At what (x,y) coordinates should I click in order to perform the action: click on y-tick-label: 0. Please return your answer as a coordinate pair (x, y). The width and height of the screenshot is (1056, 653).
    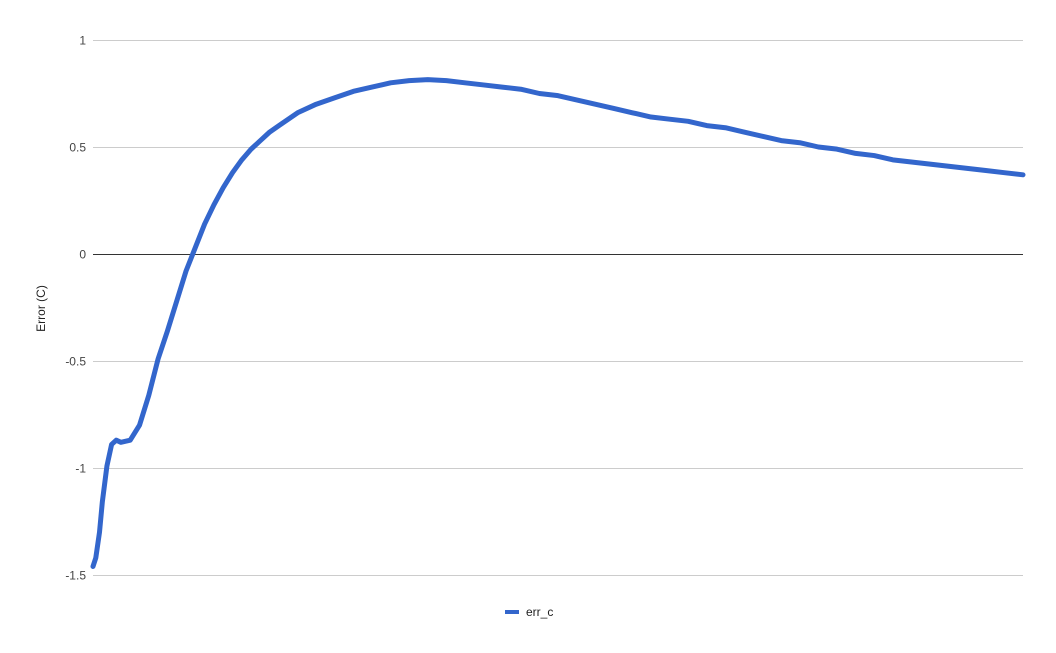
    Looking at the image, I should click on (82, 255).